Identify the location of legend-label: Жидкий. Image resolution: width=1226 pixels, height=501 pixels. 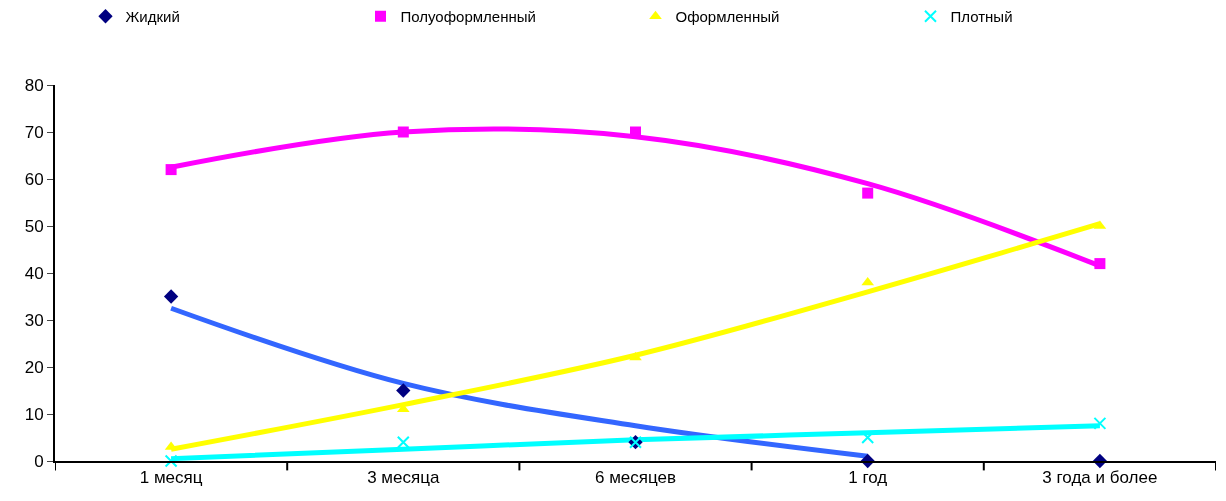
(152, 17).